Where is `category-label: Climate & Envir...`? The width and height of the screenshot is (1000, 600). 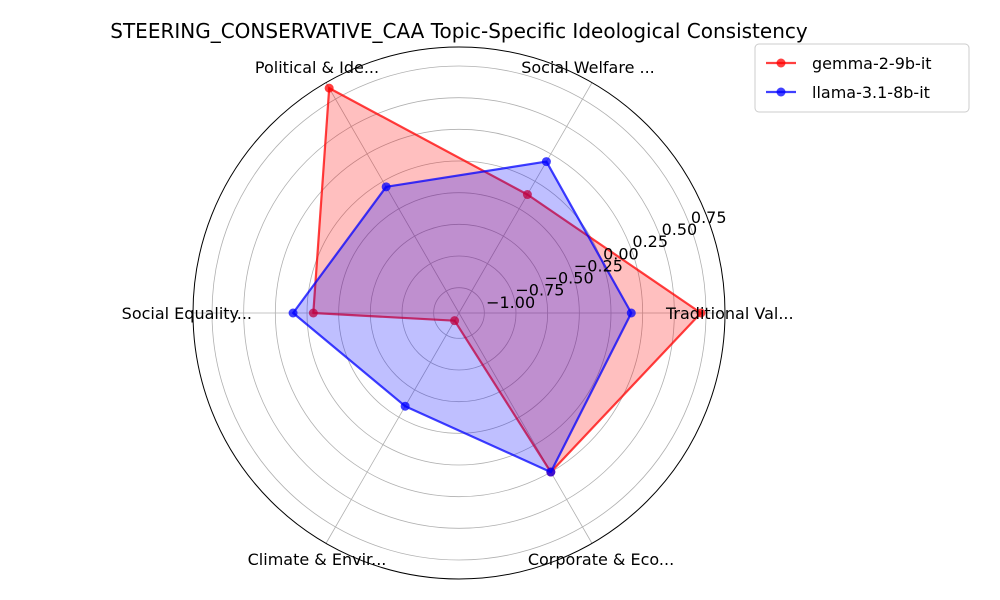 category-label: Climate & Envir... is located at coordinates (317, 559).